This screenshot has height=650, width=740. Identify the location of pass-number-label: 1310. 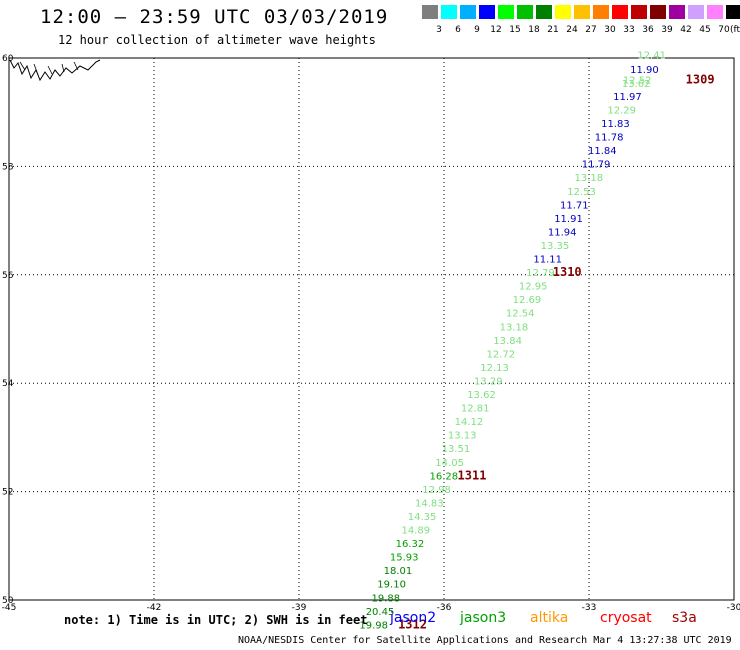
(567, 272).